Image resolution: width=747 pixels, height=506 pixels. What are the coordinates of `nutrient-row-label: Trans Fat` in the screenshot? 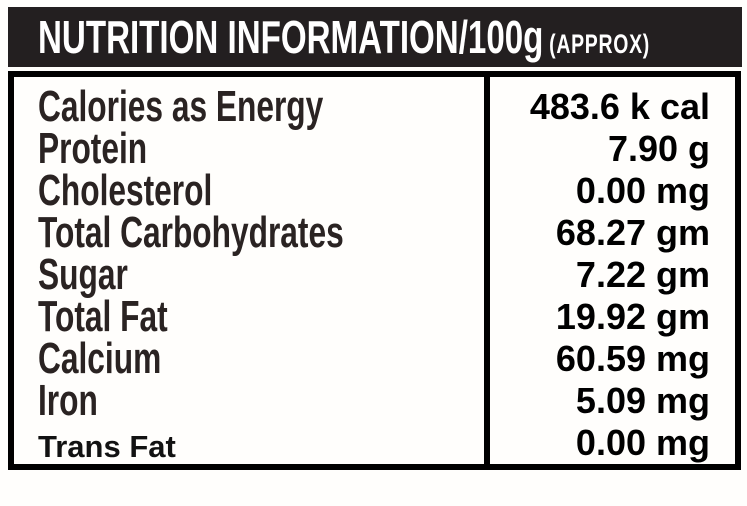 It's located at (261, 443).